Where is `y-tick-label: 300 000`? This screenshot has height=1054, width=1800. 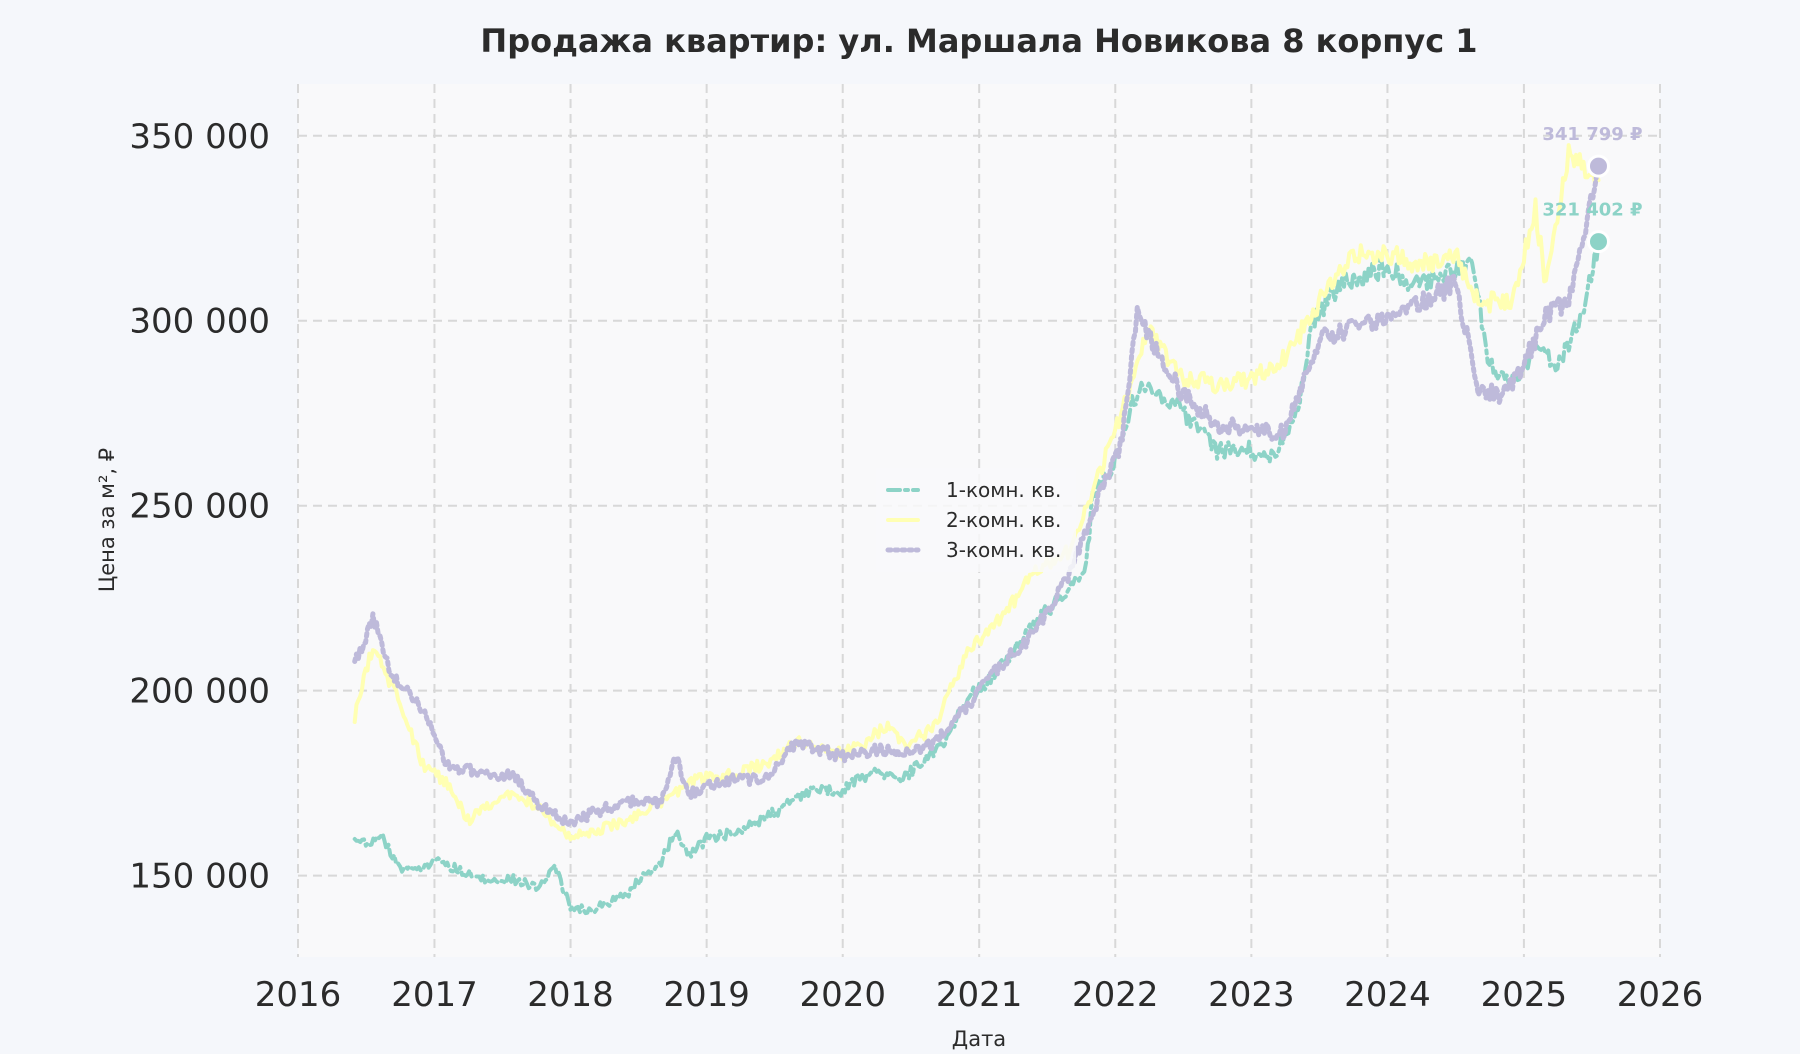 y-tick-label: 300 000 is located at coordinates (199, 322).